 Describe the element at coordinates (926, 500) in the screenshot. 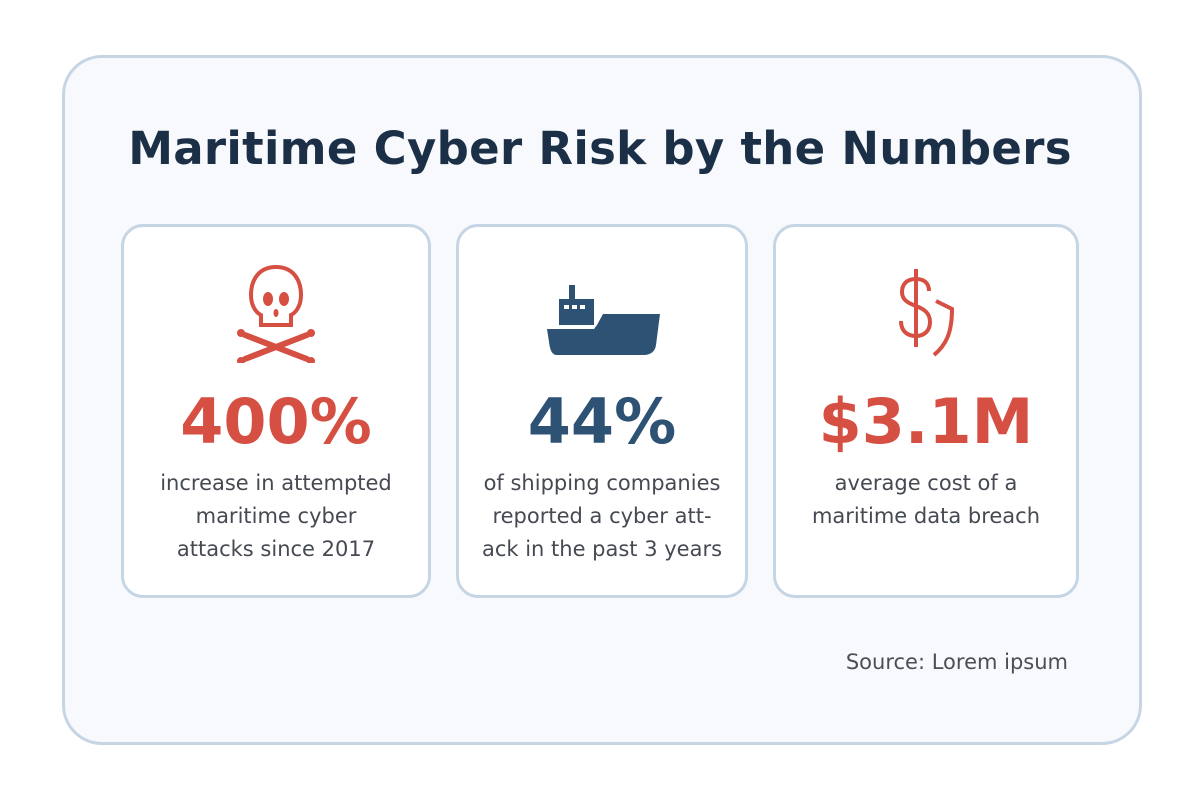

I see `stat-description: average cost of a maritime data breach` at that location.